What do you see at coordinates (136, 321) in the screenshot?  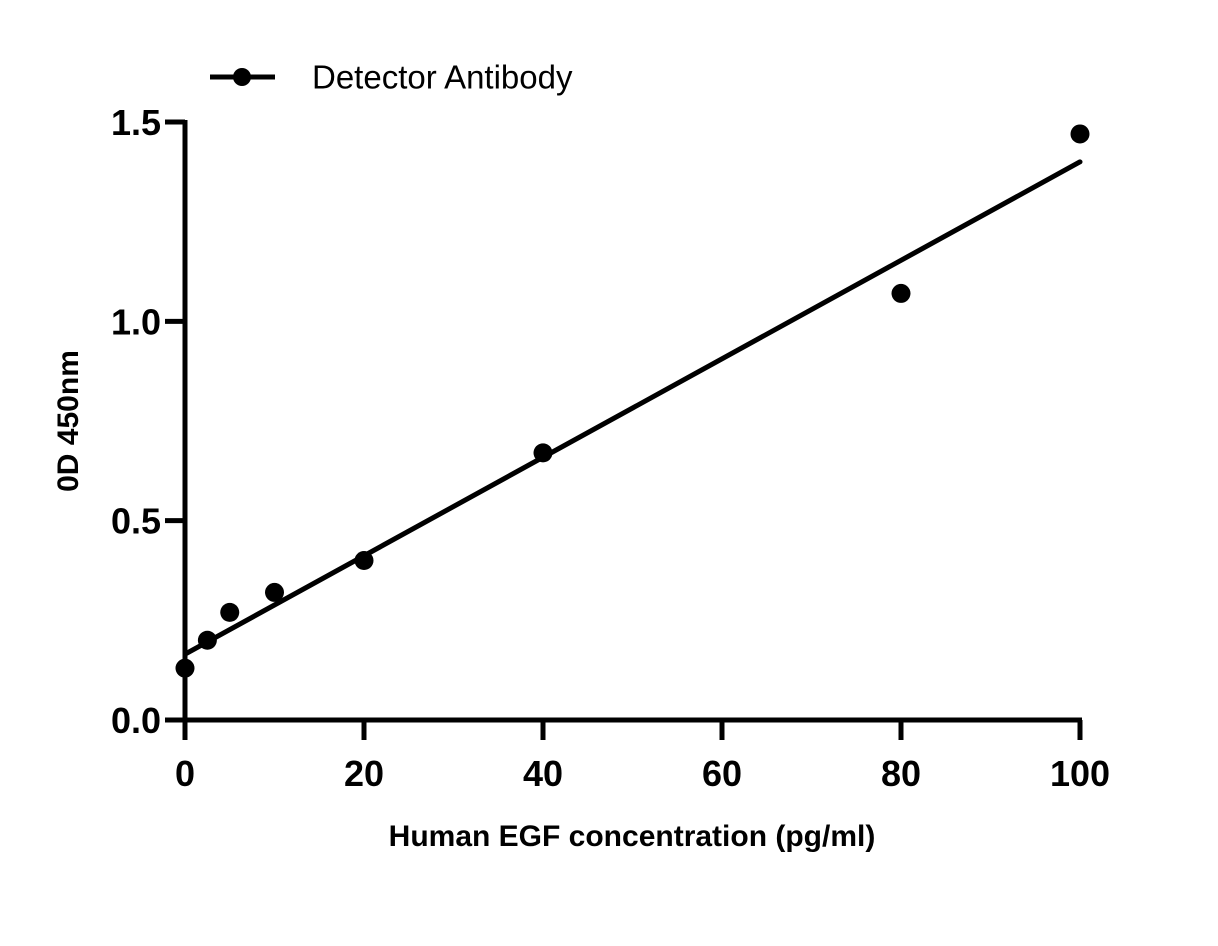 I see `y-tick-label: 1.0` at bounding box center [136, 321].